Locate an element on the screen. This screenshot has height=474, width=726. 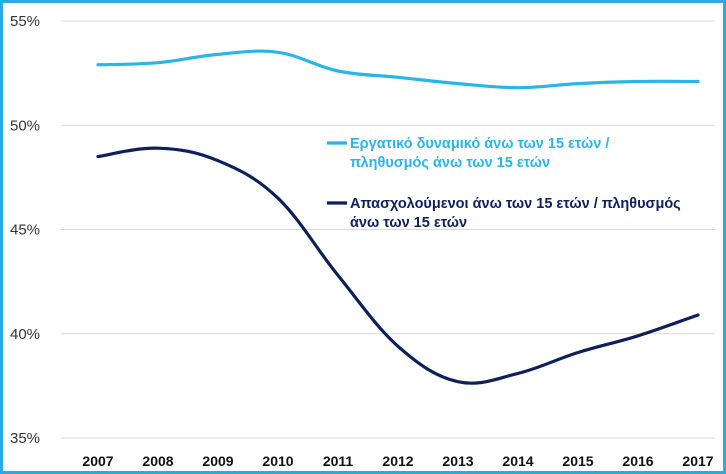
x-tick-label: 2017 is located at coordinates (697, 461).